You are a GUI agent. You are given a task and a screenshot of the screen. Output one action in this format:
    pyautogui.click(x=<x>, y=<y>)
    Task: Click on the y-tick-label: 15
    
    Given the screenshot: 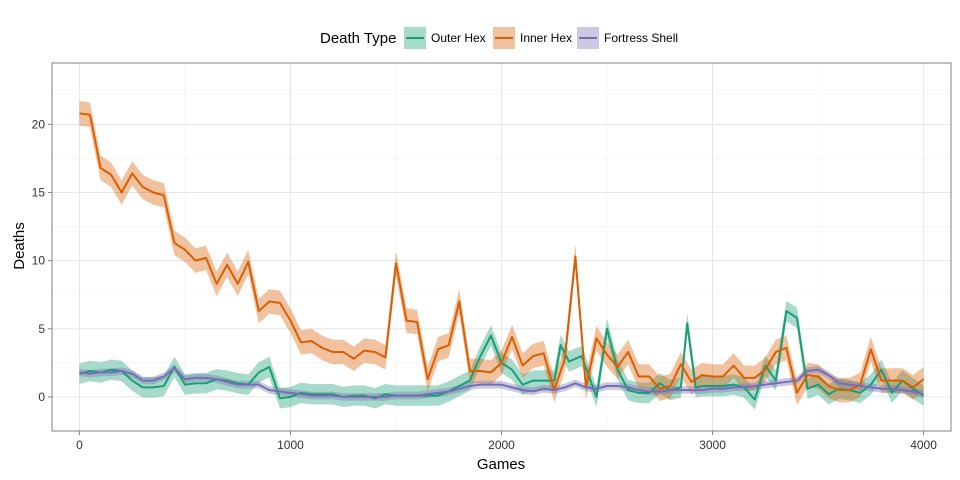 What is the action you would take?
    pyautogui.click(x=39, y=192)
    